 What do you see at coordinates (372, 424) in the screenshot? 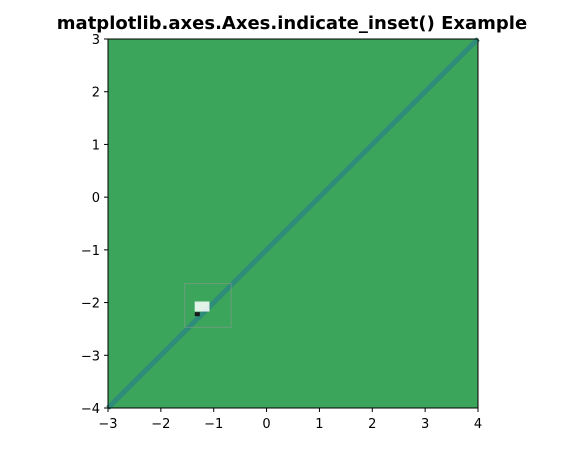
I see `x-tick-label: 2` at bounding box center [372, 424].